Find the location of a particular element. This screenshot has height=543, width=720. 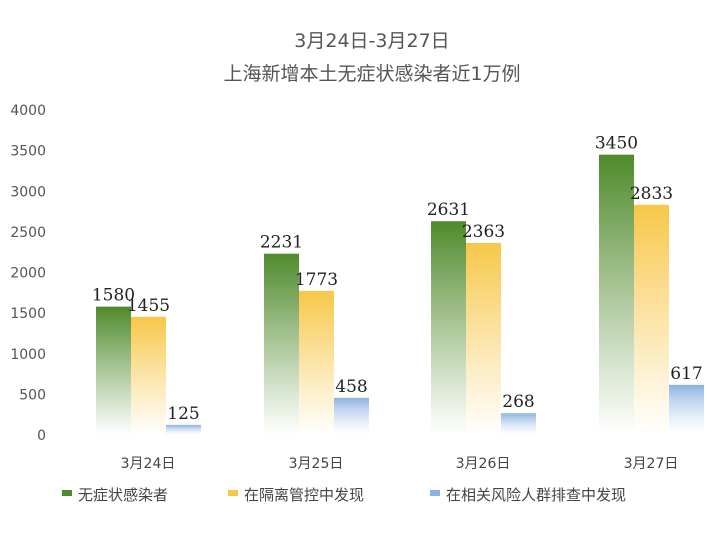

data-label: 617 is located at coordinates (686, 374).